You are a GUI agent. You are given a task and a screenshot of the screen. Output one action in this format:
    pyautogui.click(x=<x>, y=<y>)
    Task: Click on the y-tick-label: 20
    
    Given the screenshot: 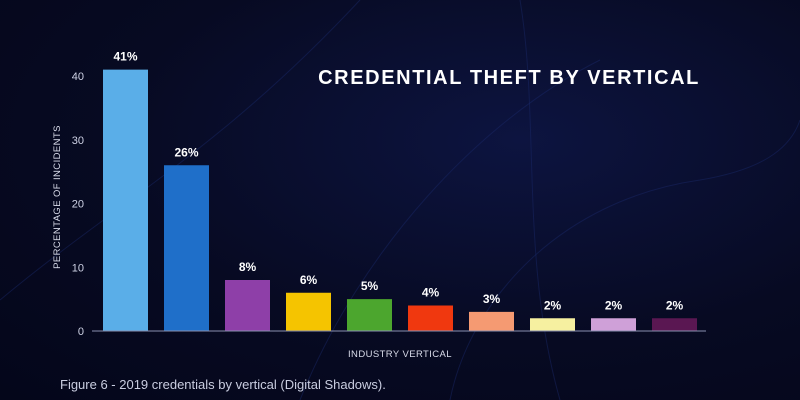 What is the action you would take?
    pyautogui.click(x=78, y=205)
    